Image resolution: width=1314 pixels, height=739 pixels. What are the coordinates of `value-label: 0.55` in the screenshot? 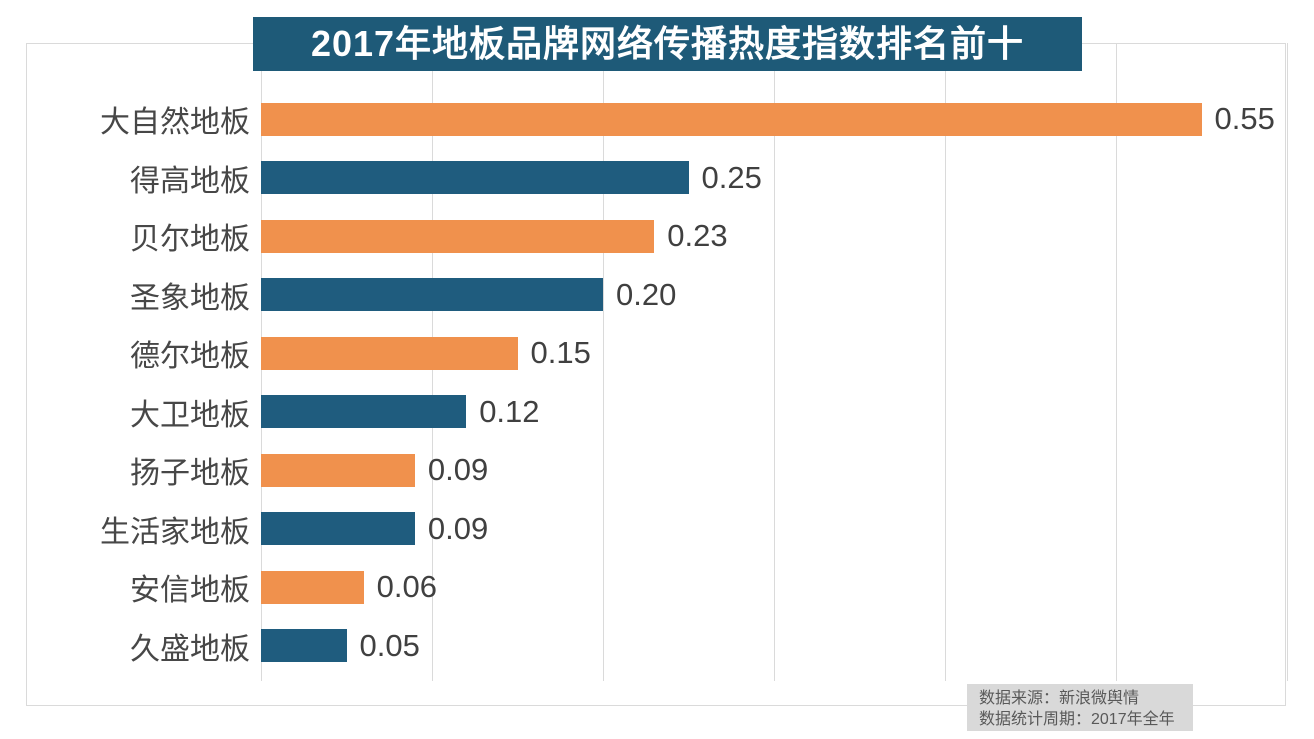 It's located at (1244, 119).